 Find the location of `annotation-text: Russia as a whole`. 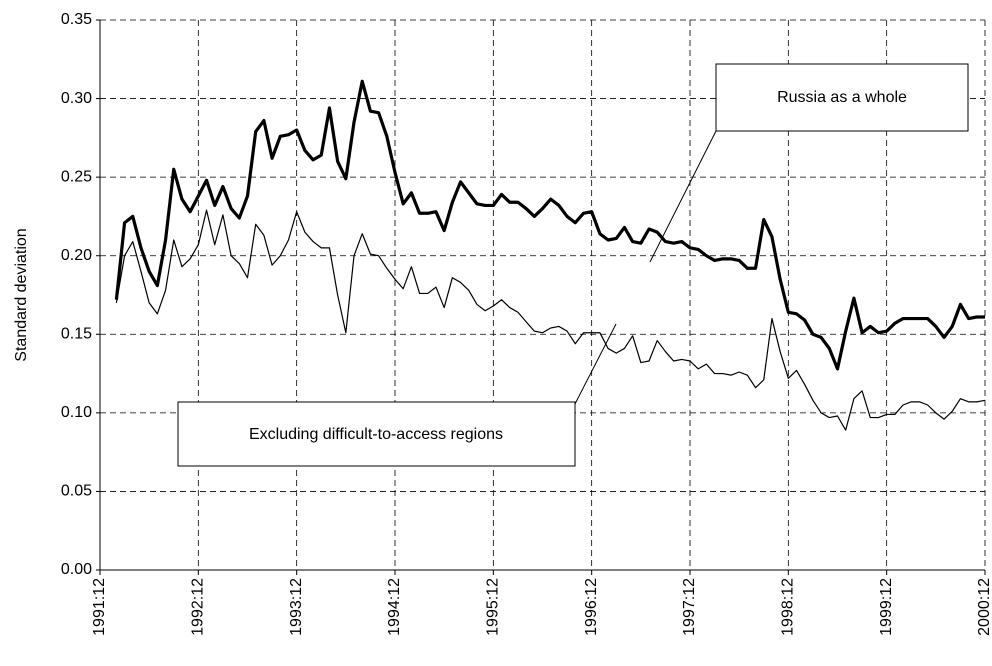

annotation-text: Russia as a whole is located at coordinates (842, 97).